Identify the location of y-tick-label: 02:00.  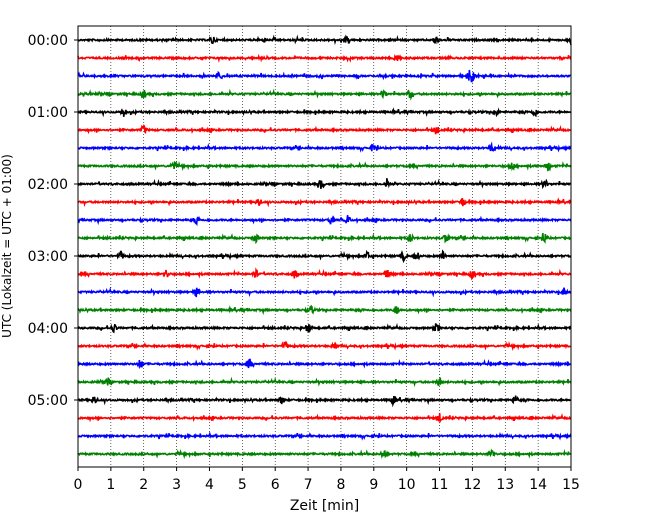
(48, 185).